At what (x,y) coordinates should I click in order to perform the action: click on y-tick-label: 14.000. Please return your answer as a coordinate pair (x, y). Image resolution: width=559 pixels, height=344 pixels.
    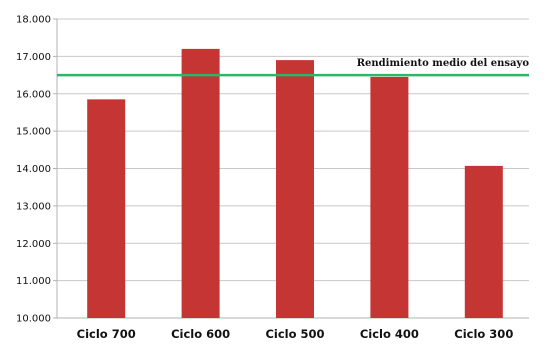
    Looking at the image, I should click on (33, 169).